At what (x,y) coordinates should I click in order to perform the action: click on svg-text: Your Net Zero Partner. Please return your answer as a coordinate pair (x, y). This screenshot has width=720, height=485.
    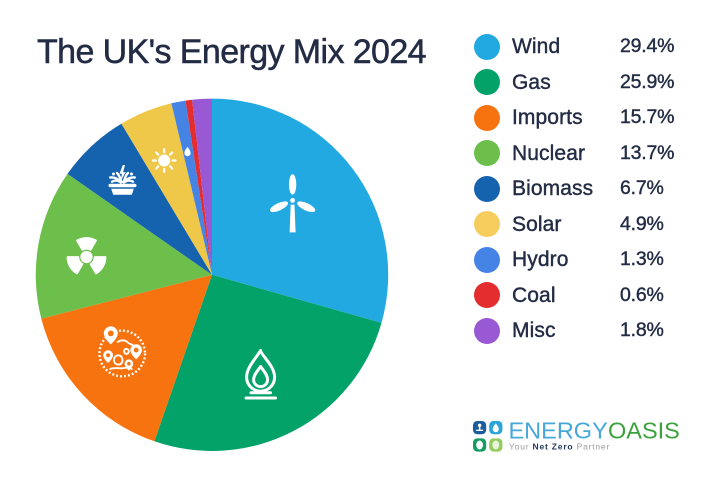
    Looking at the image, I should click on (559, 447).